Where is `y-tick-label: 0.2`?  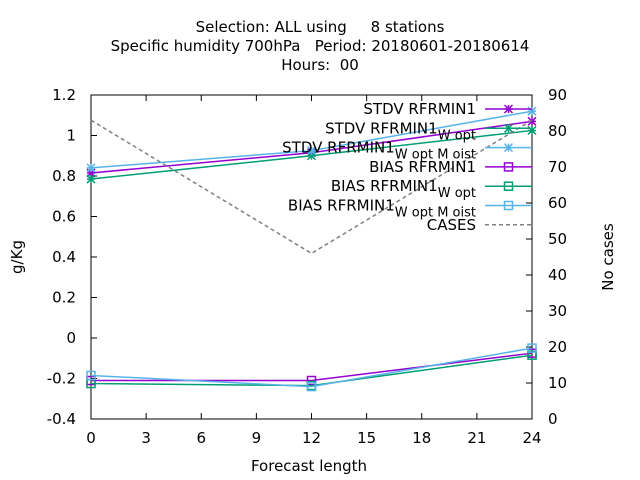
y-tick-label: 0.2 is located at coordinates (64, 298).